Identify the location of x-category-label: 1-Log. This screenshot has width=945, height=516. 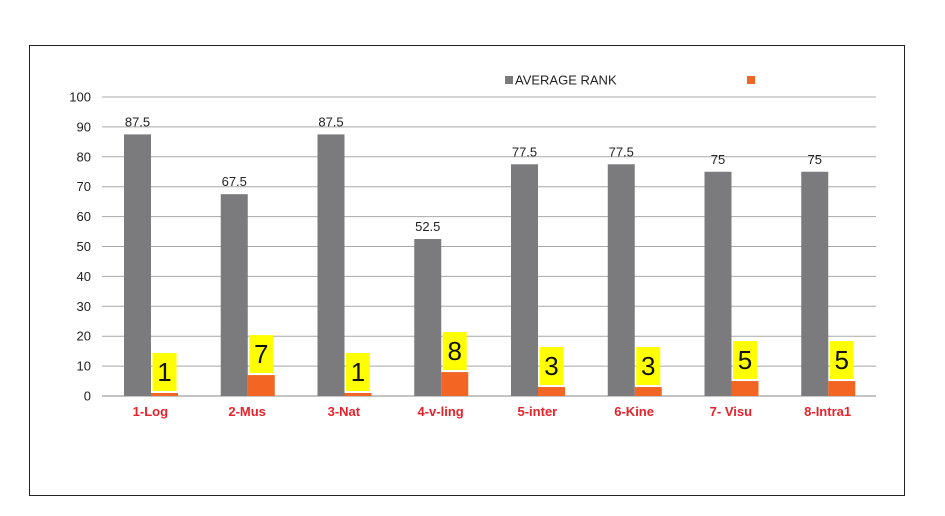
(150, 411).